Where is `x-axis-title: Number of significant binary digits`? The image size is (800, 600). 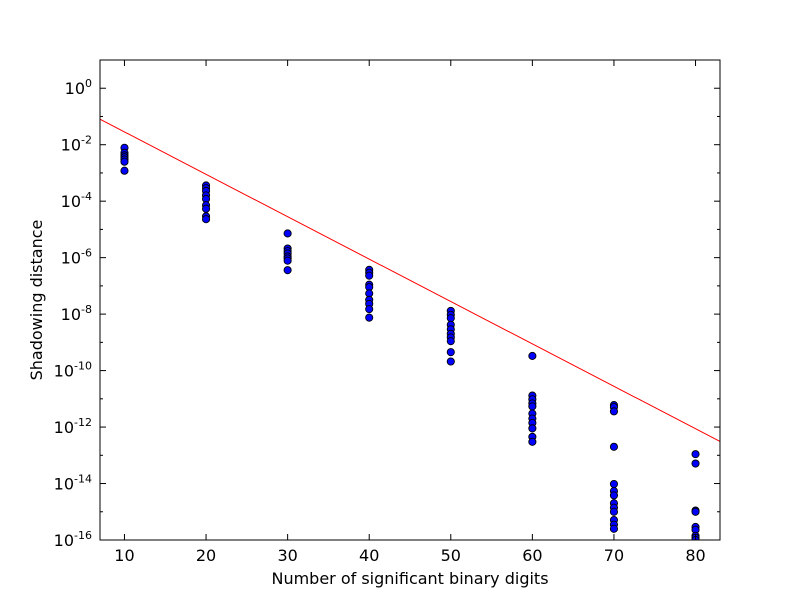
x-axis-title: Number of significant binary digits is located at coordinates (409, 578).